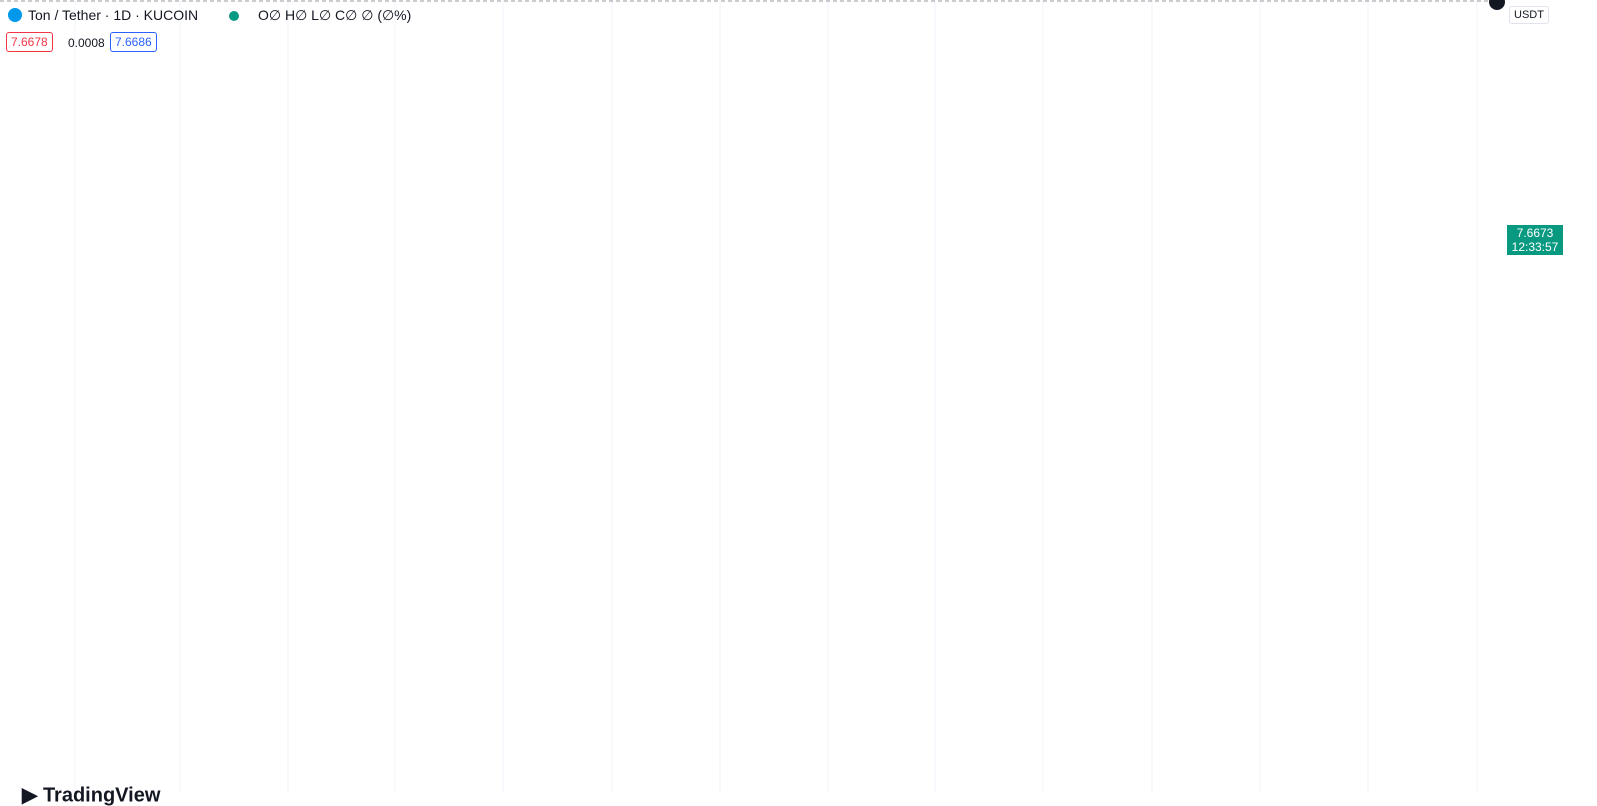 This screenshot has width=1597, height=806. What do you see at coordinates (86, 43) in the screenshot?
I see `spread: 0.0008` at bounding box center [86, 43].